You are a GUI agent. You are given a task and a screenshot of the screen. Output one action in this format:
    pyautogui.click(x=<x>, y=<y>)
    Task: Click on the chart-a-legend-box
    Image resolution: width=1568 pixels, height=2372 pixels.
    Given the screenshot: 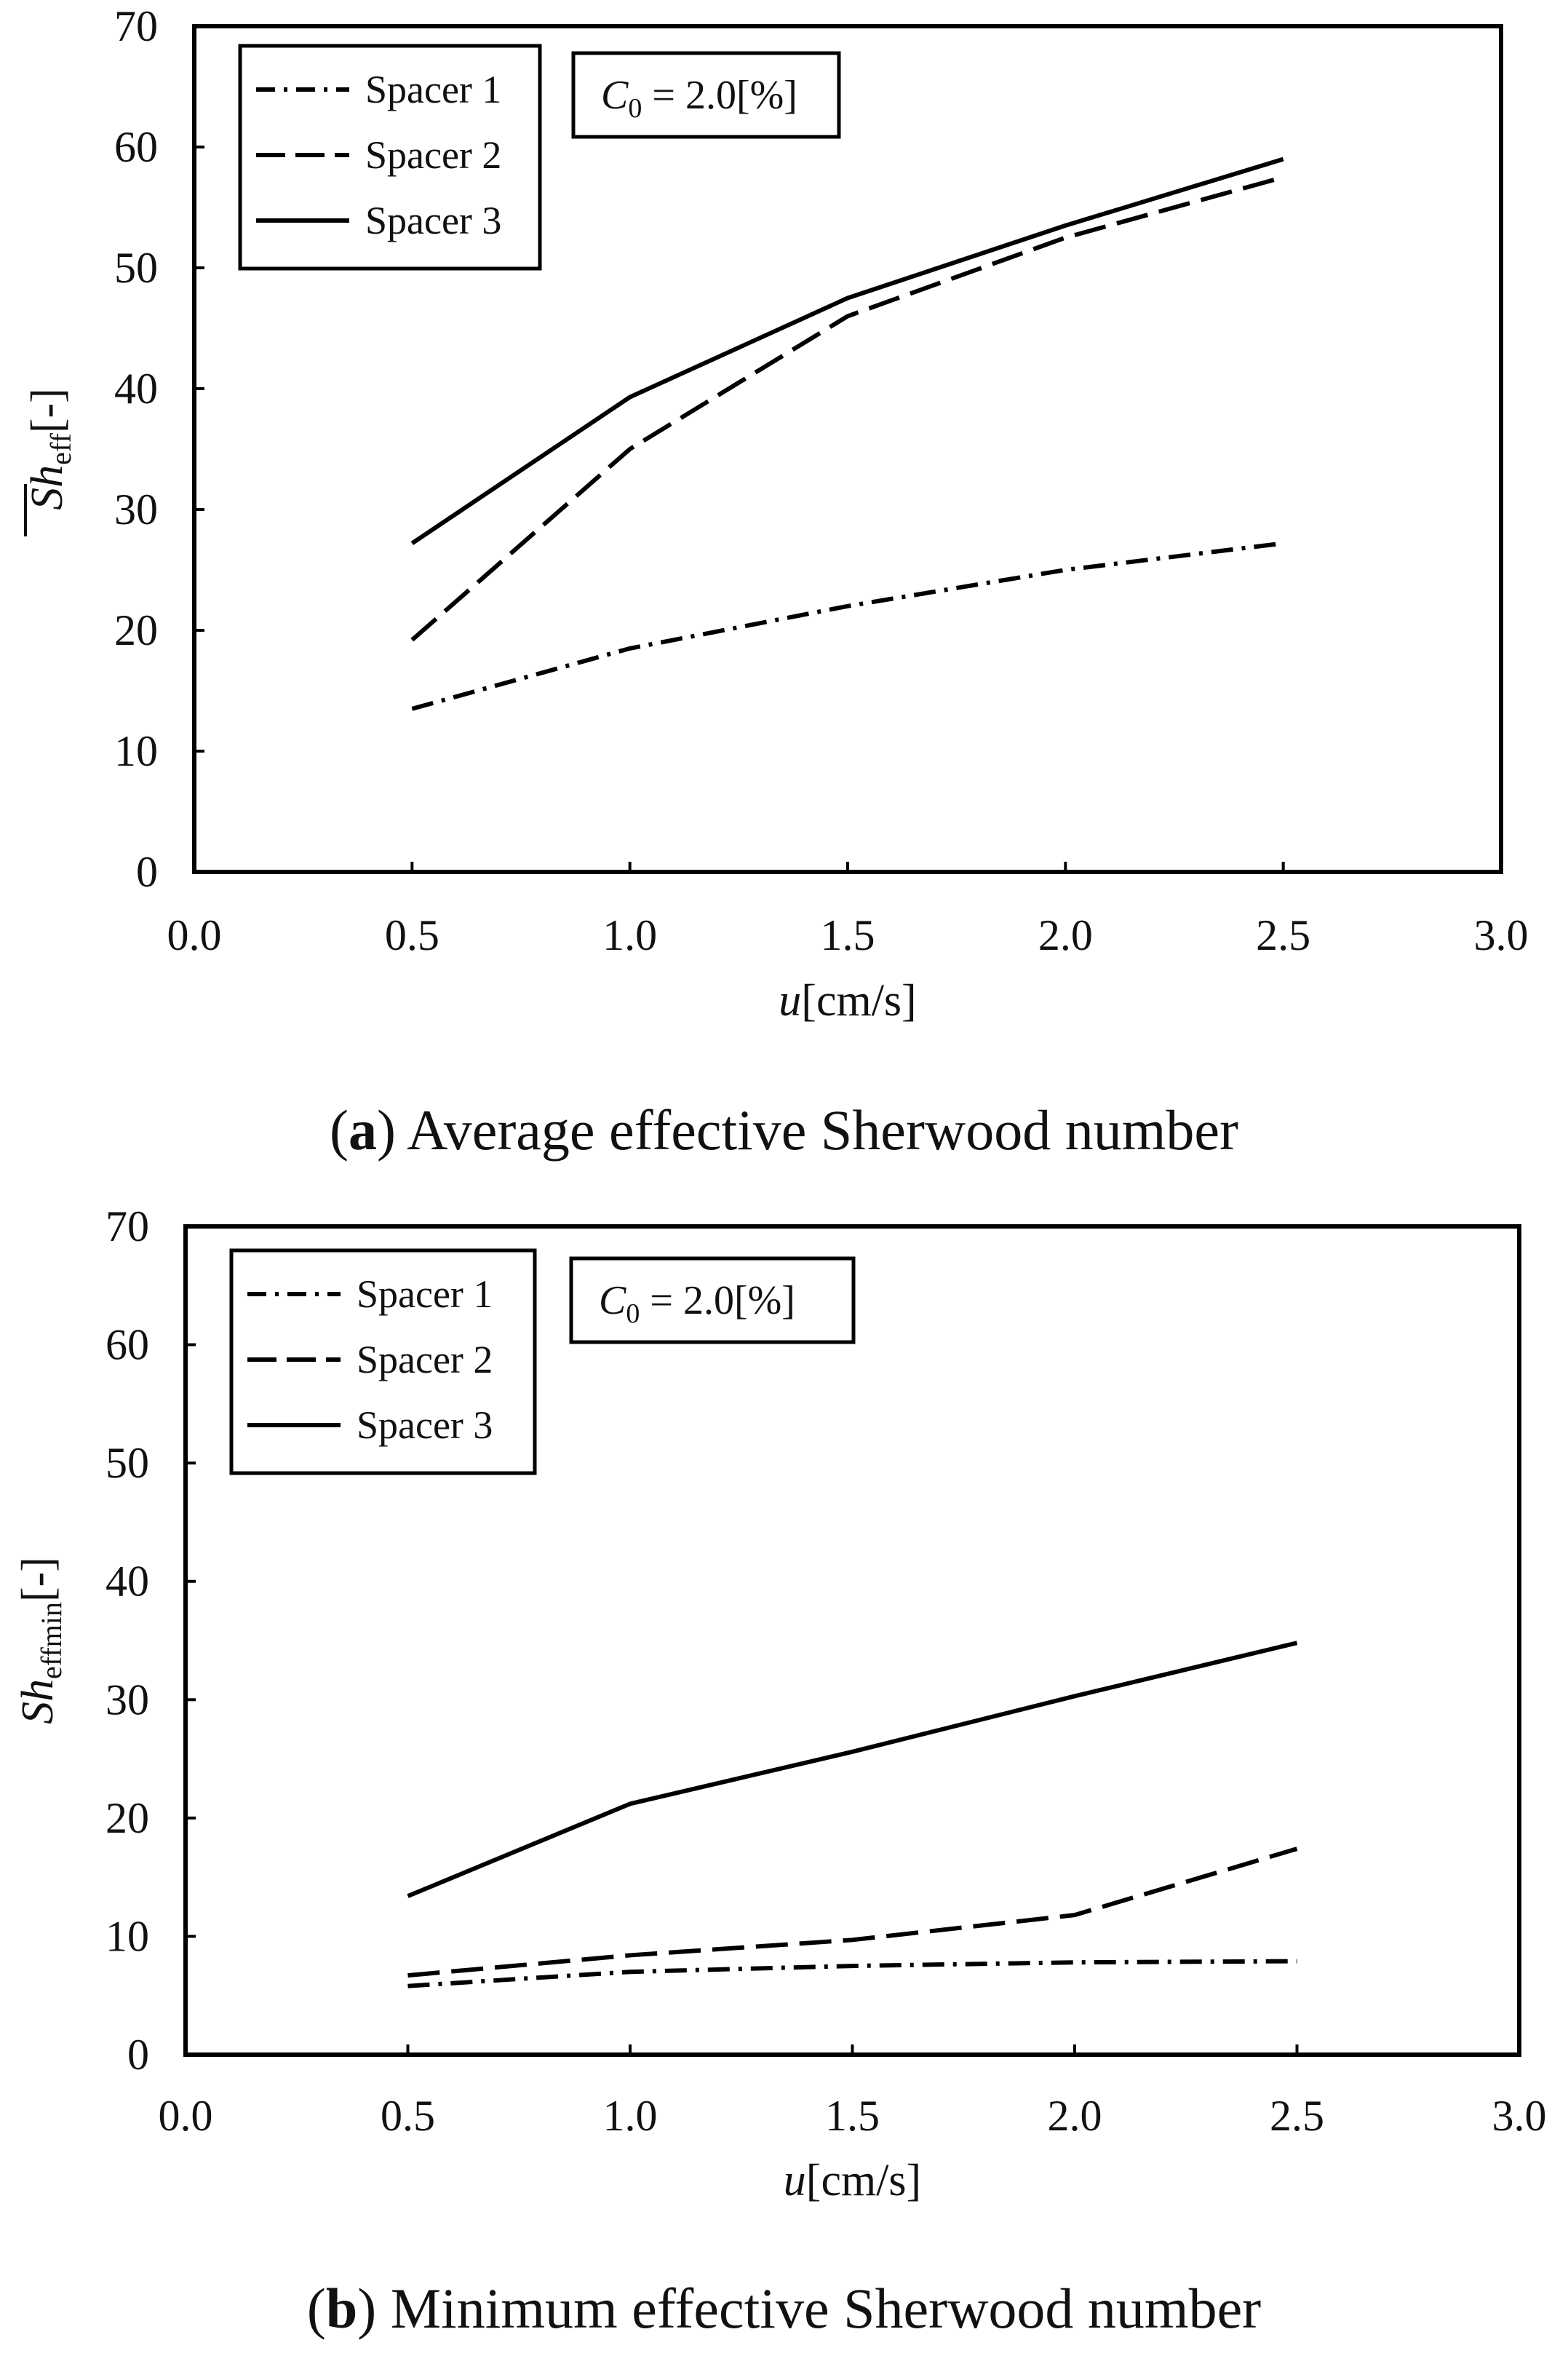 What is the action you would take?
    pyautogui.click(x=390, y=157)
    